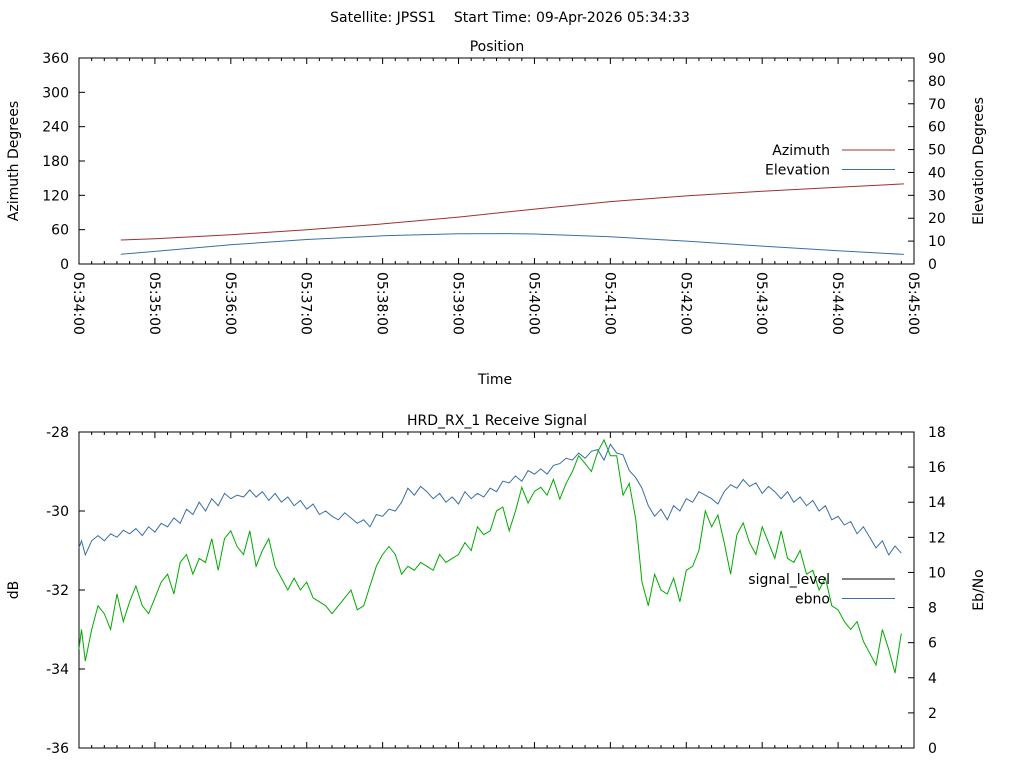  I want to click on position-xtick-label: 05:38:00, so click(382, 303).